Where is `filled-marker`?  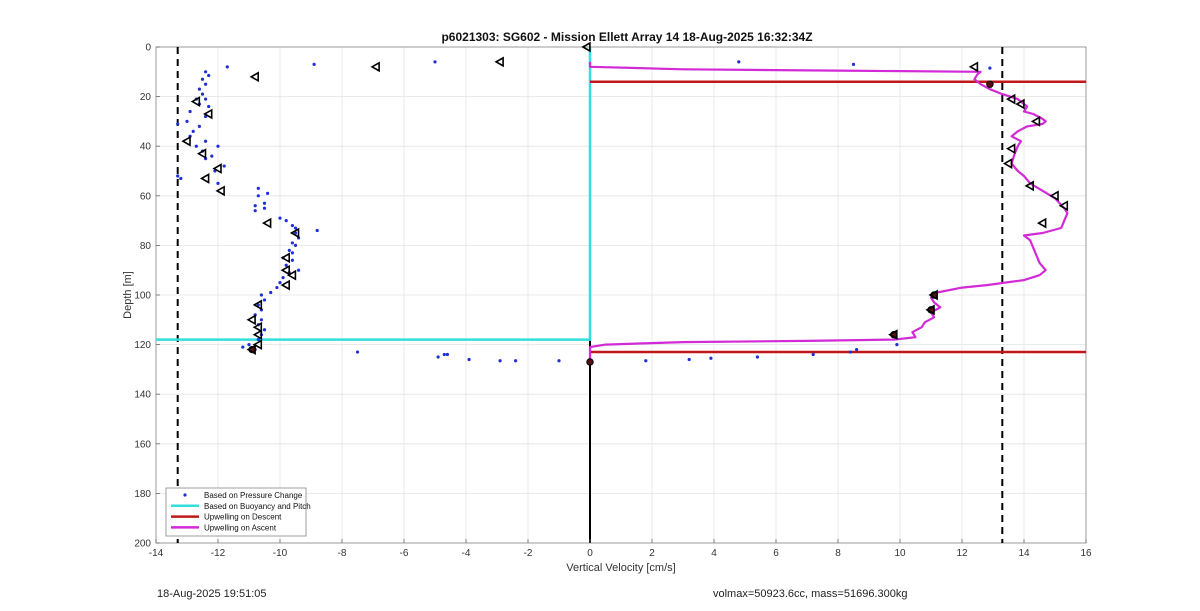 filled-marker is located at coordinates (990, 84).